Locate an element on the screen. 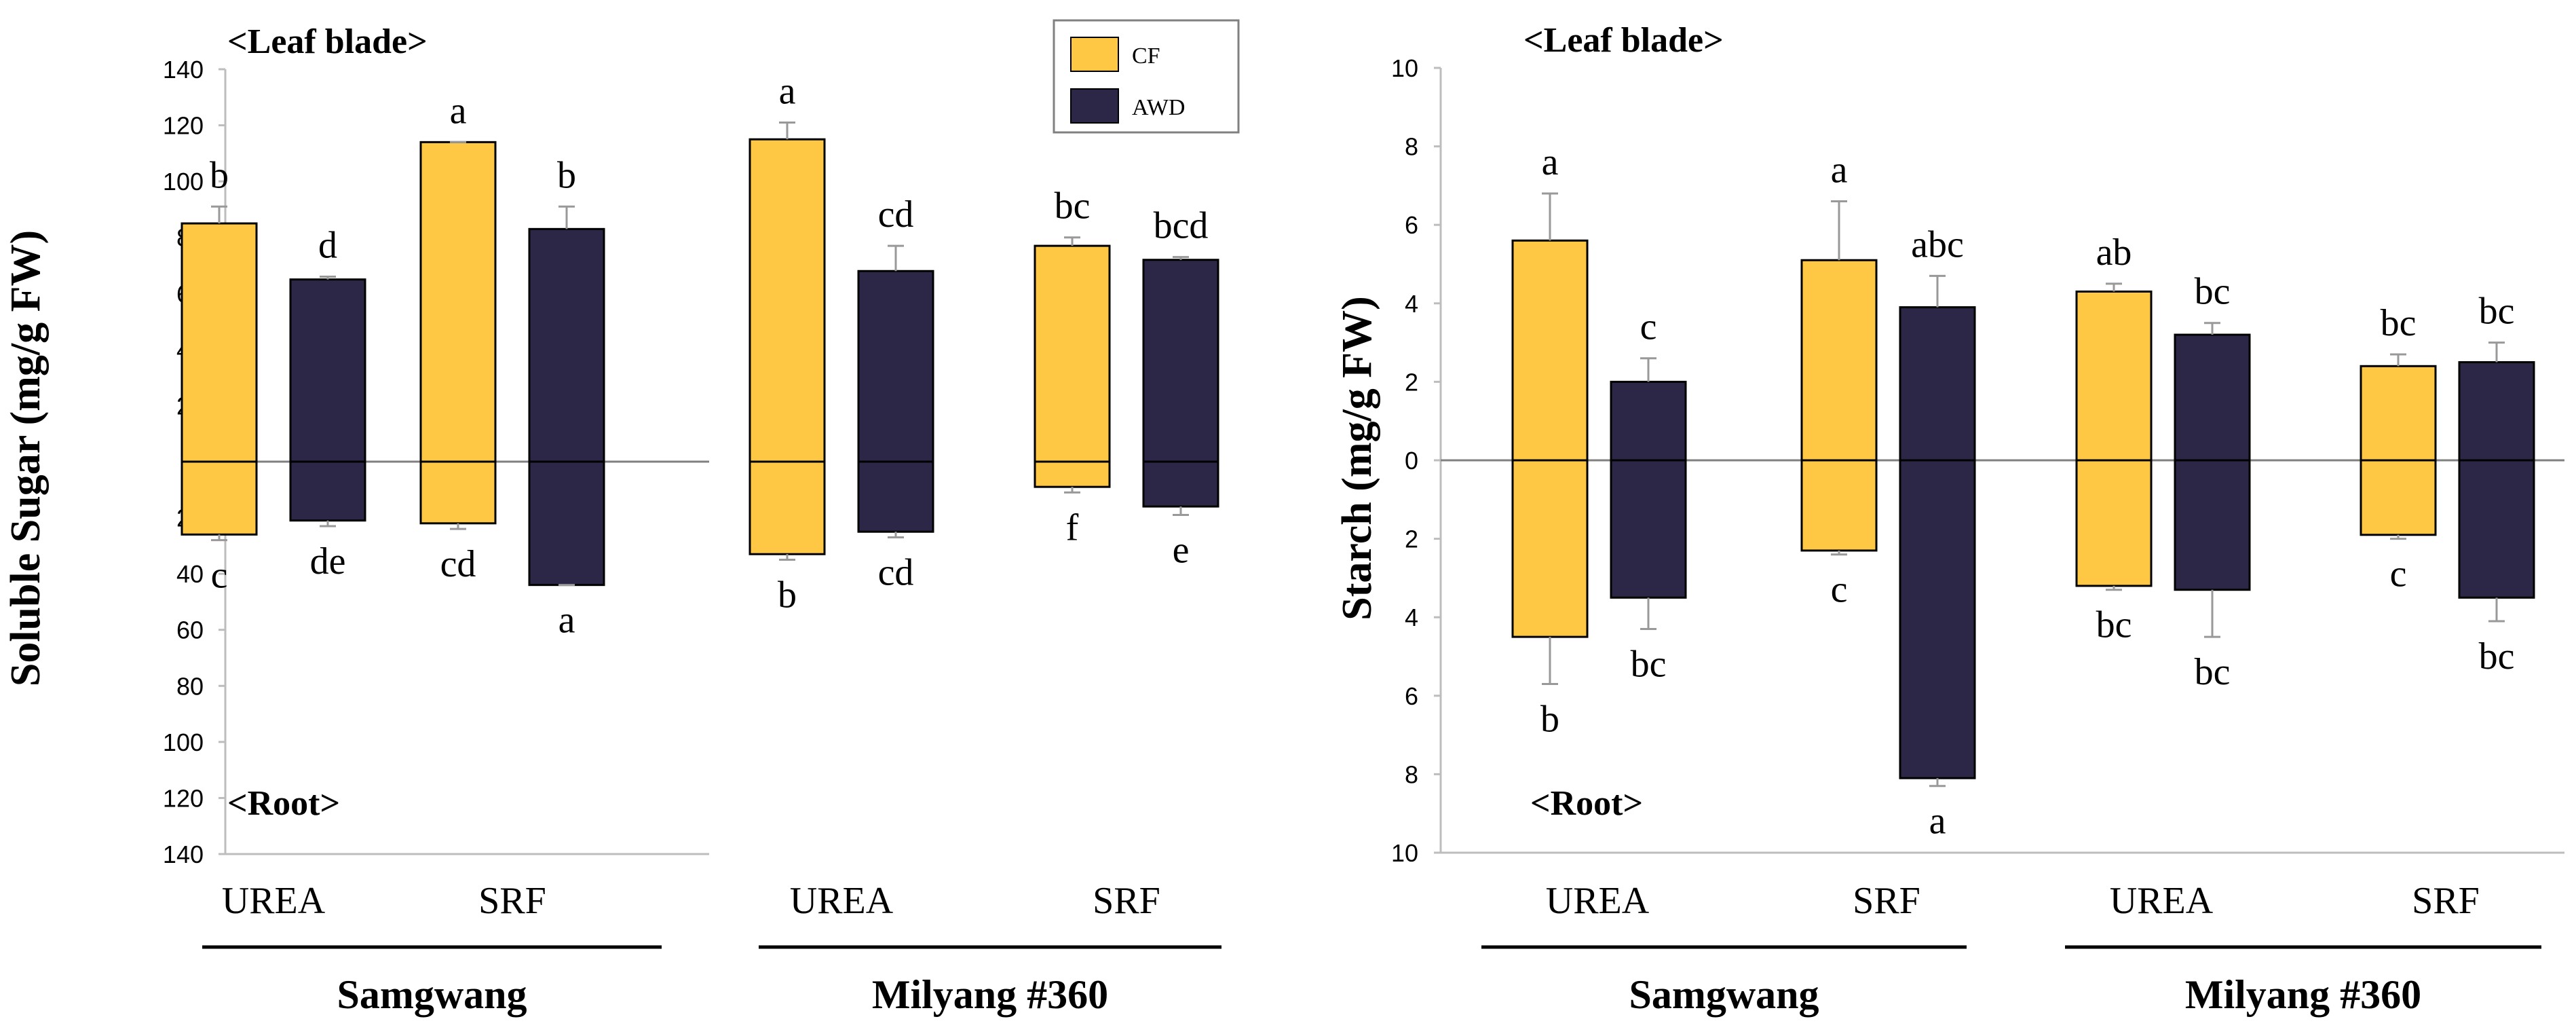 The width and height of the screenshot is (2576, 1036). y-axis-title: Starch (mg/g FW) is located at coordinates (1357, 459).